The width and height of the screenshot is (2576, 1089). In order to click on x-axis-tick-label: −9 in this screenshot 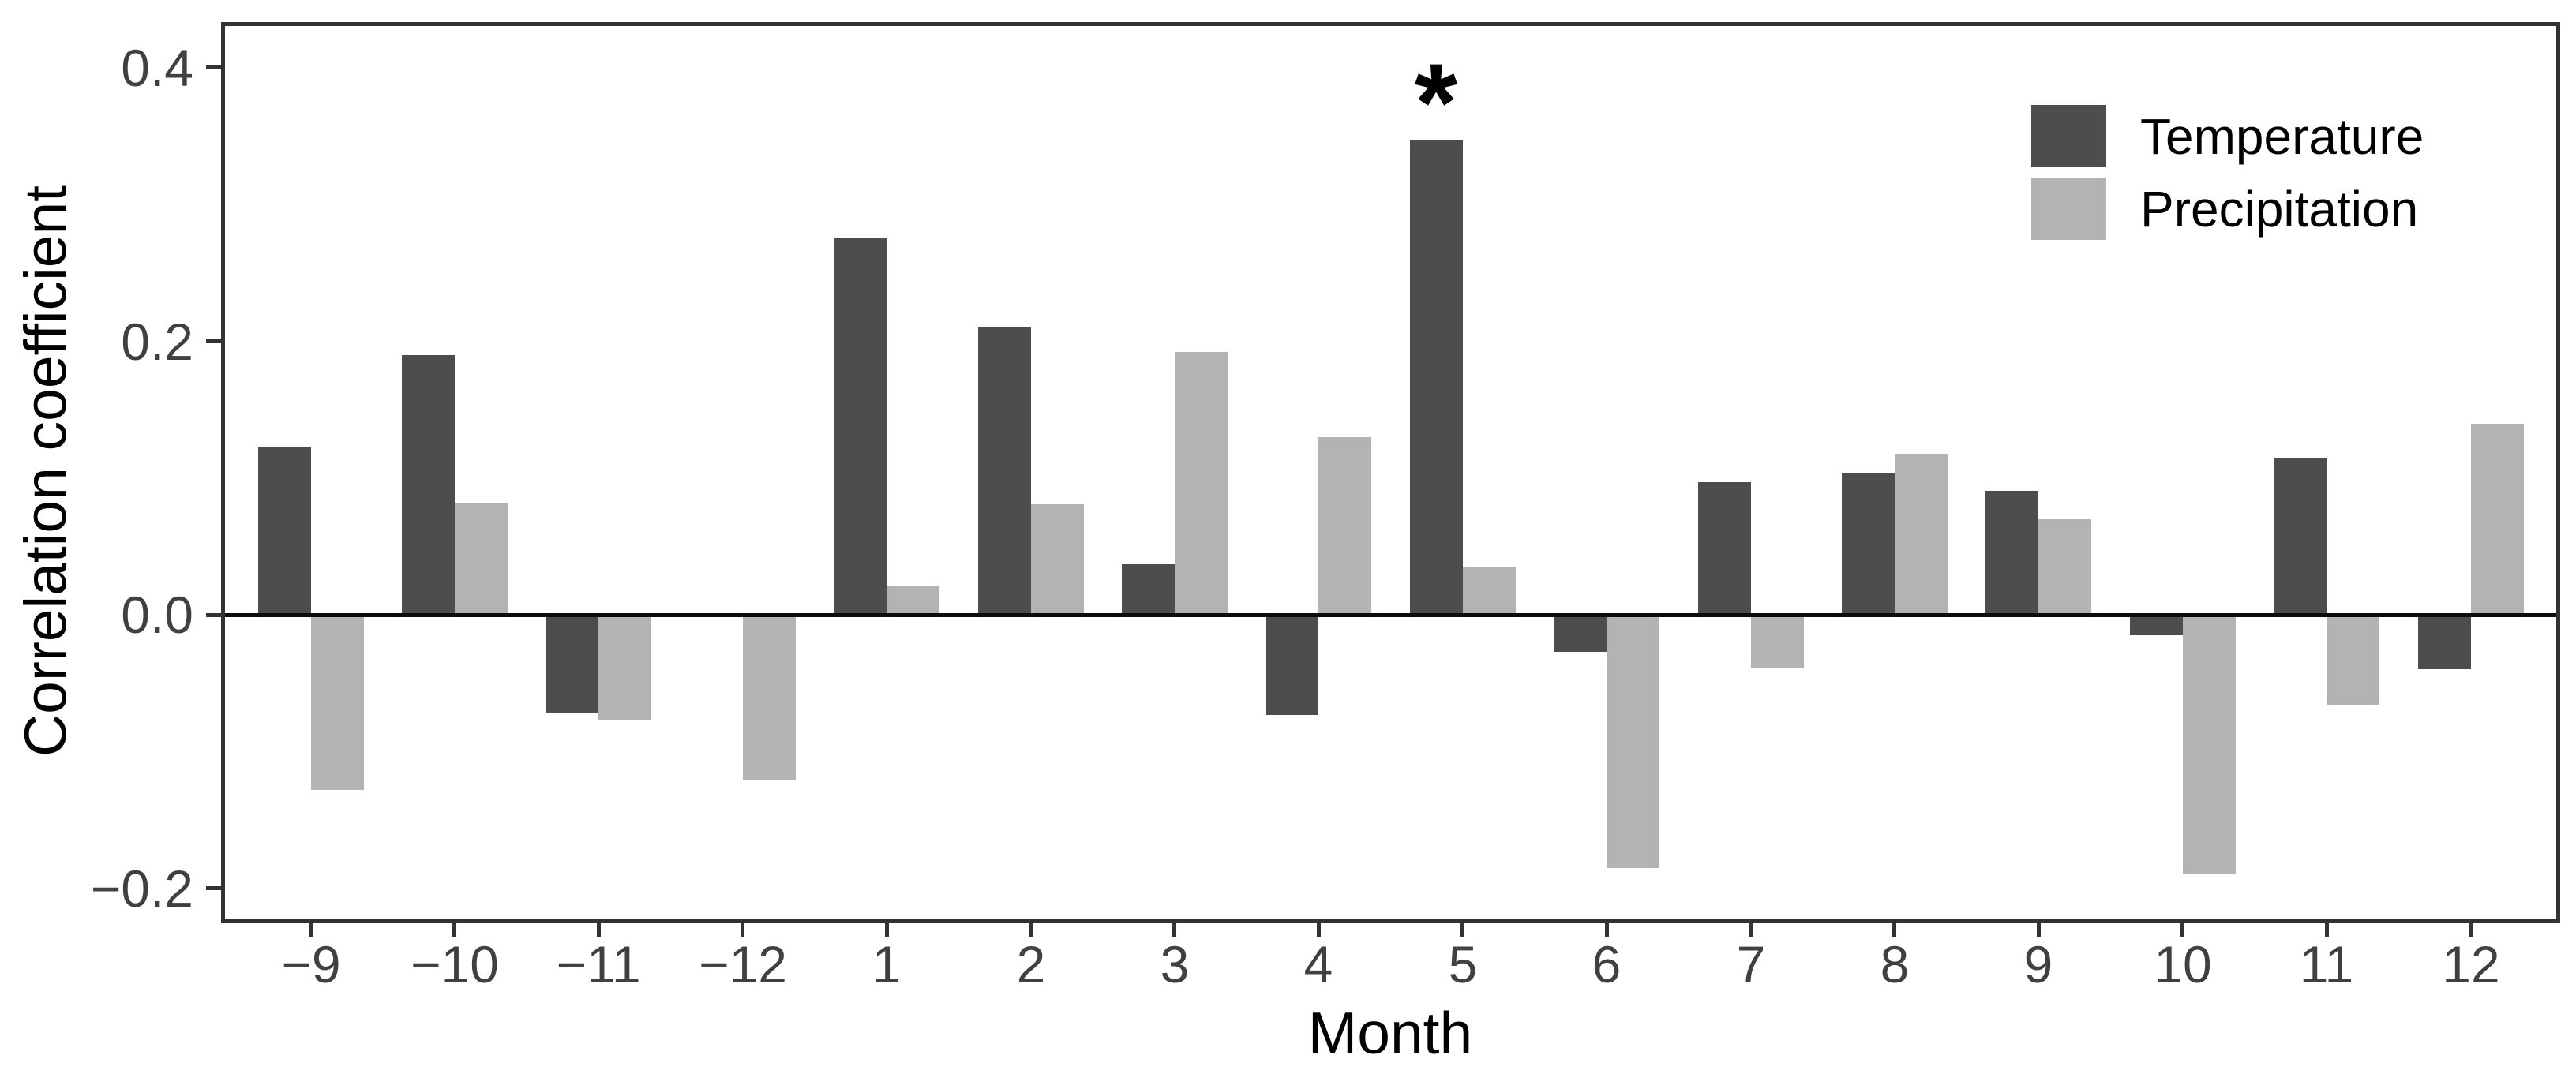, I will do `click(311, 964)`.